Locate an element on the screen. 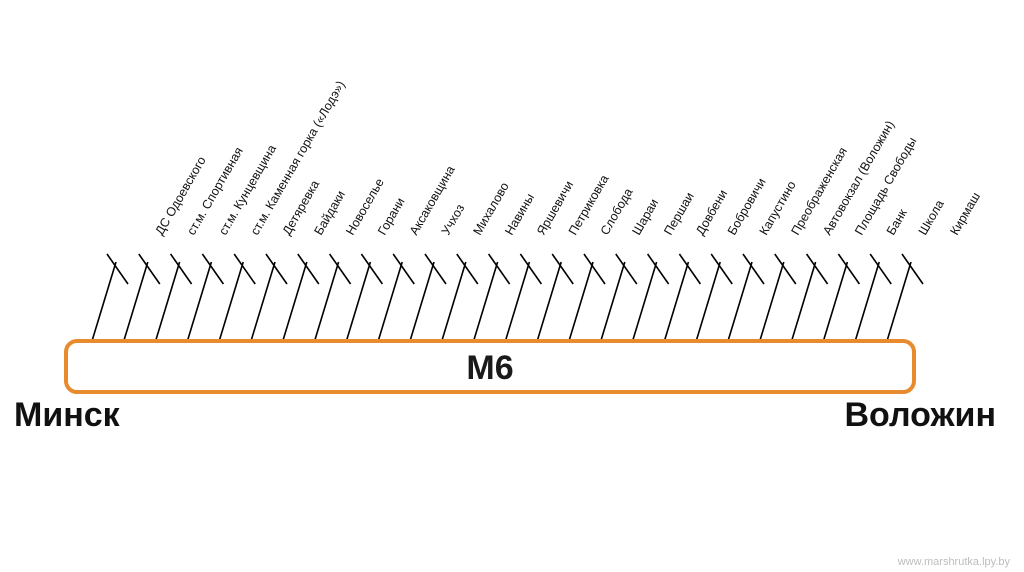  stop-label: Учхоз is located at coordinates (453, 220).